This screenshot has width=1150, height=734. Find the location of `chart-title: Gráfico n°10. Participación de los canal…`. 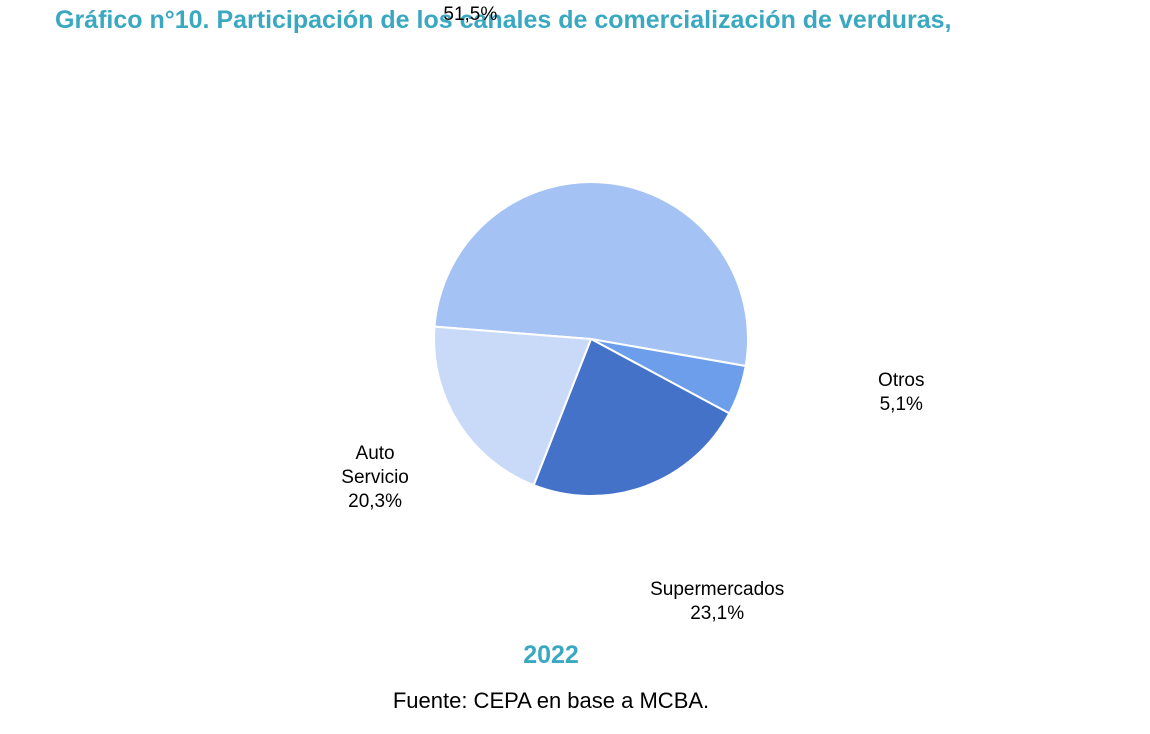

chart-title: Gráfico n°10. Participación de los canal… is located at coordinates (503, 20).